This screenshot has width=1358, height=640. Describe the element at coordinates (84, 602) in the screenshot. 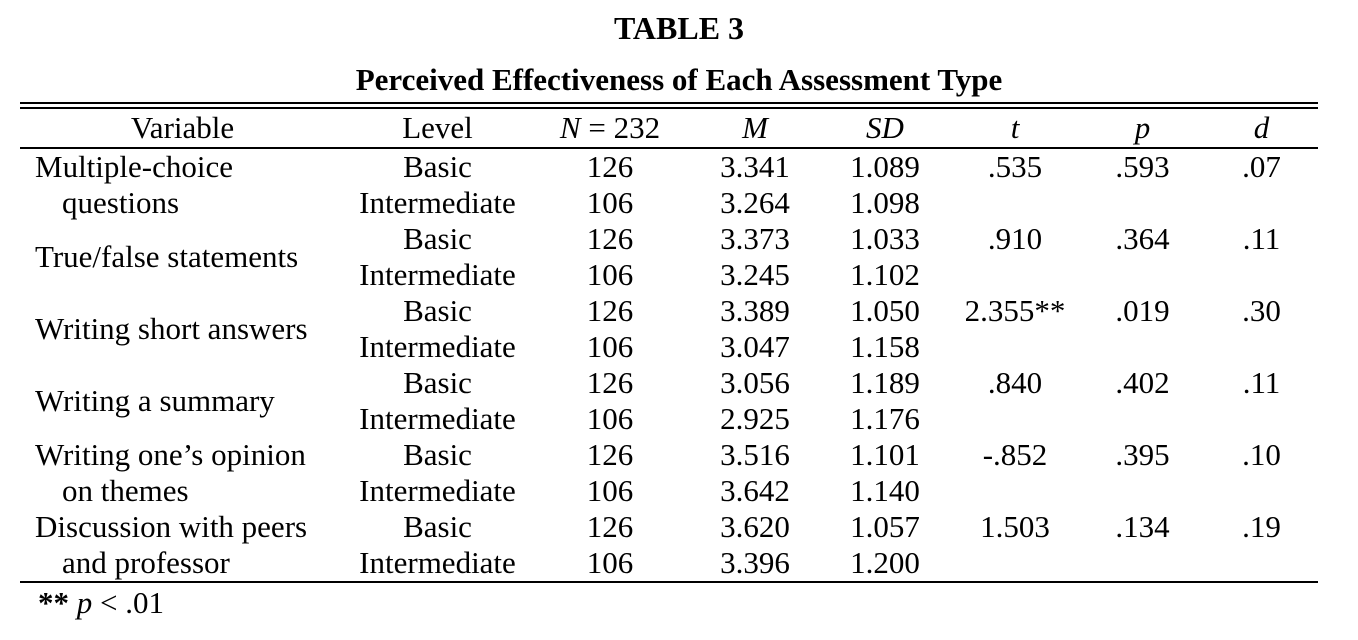

I see `footnote-p-symbol: p` at that location.